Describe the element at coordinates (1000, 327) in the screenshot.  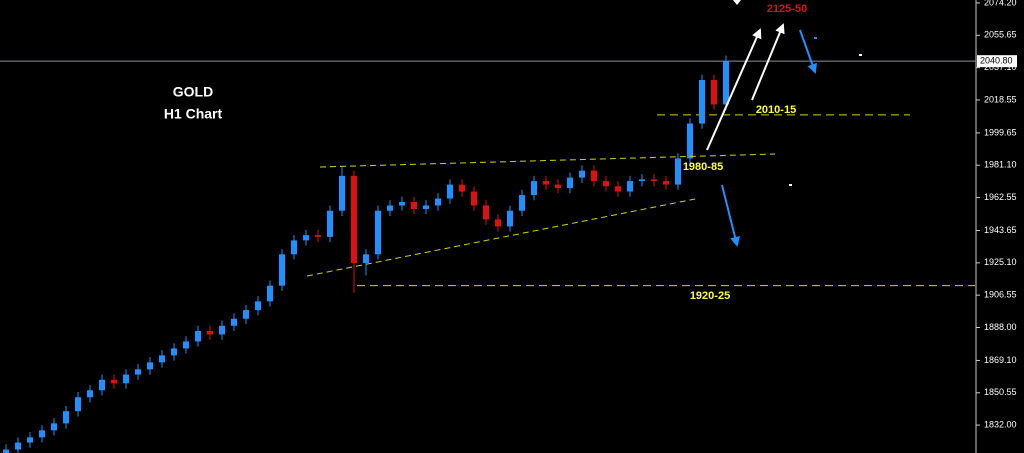
I see `y-tick-label: 1888.00` at that location.